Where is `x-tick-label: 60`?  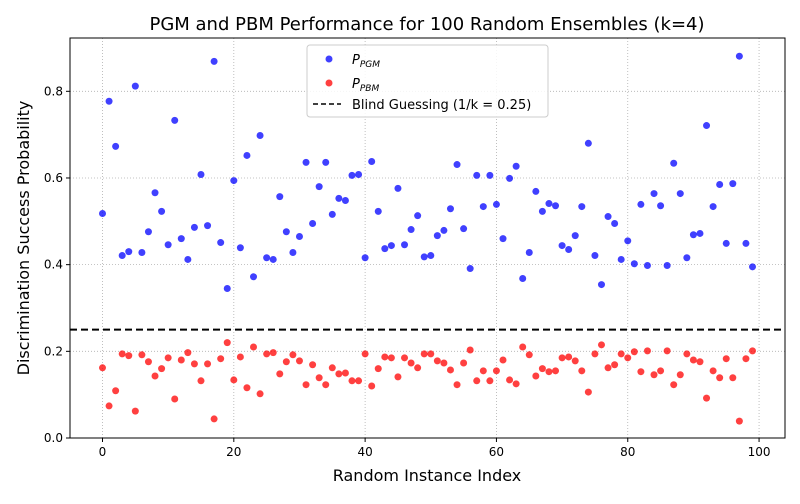 x-tick-label: 60 is located at coordinates (496, 452).